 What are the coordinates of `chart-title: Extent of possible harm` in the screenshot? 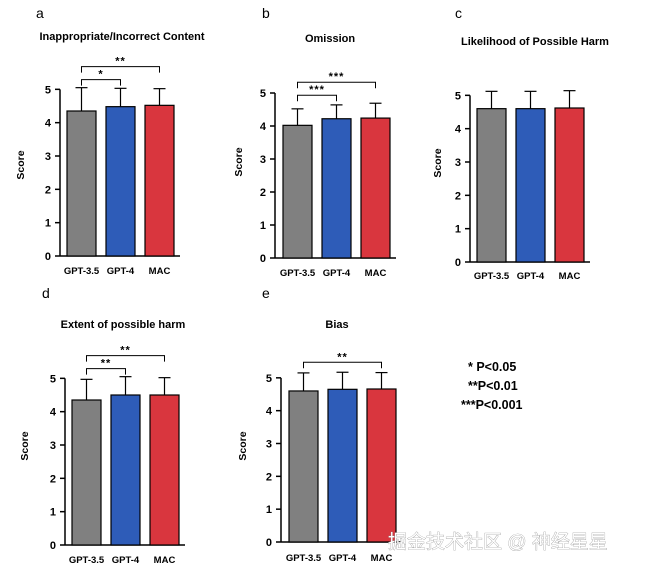 It's located at (123, 325).